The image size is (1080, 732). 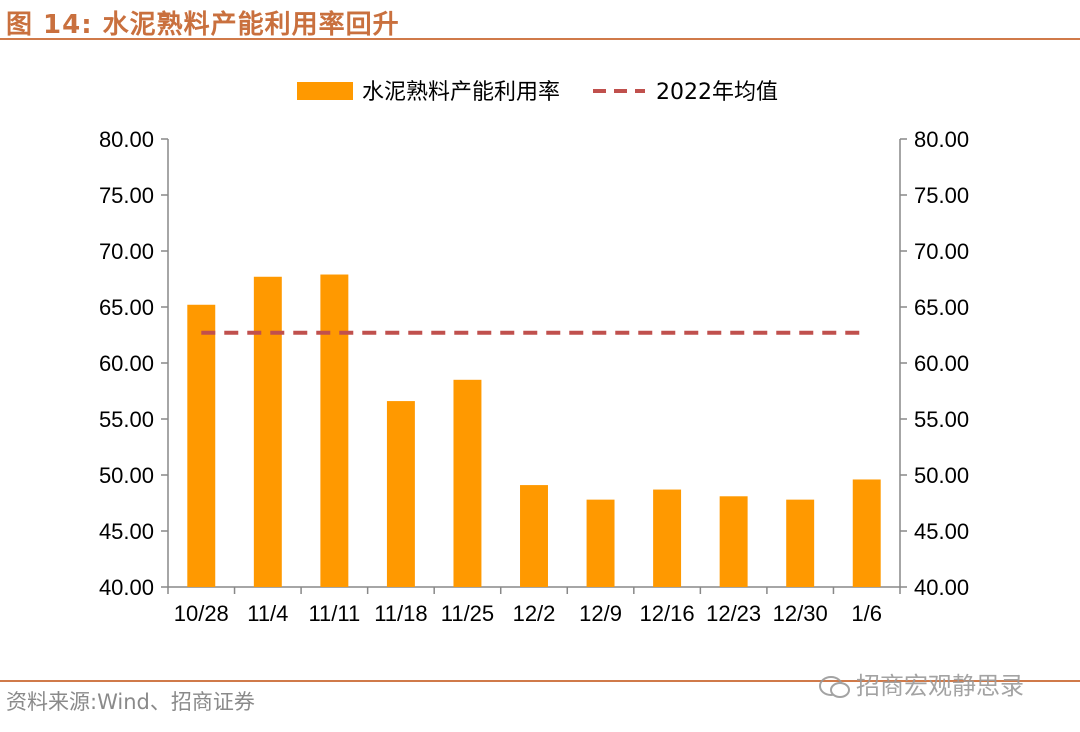 I want to click on y-tick-label-left: 55.00, so click(x=126, y=419).